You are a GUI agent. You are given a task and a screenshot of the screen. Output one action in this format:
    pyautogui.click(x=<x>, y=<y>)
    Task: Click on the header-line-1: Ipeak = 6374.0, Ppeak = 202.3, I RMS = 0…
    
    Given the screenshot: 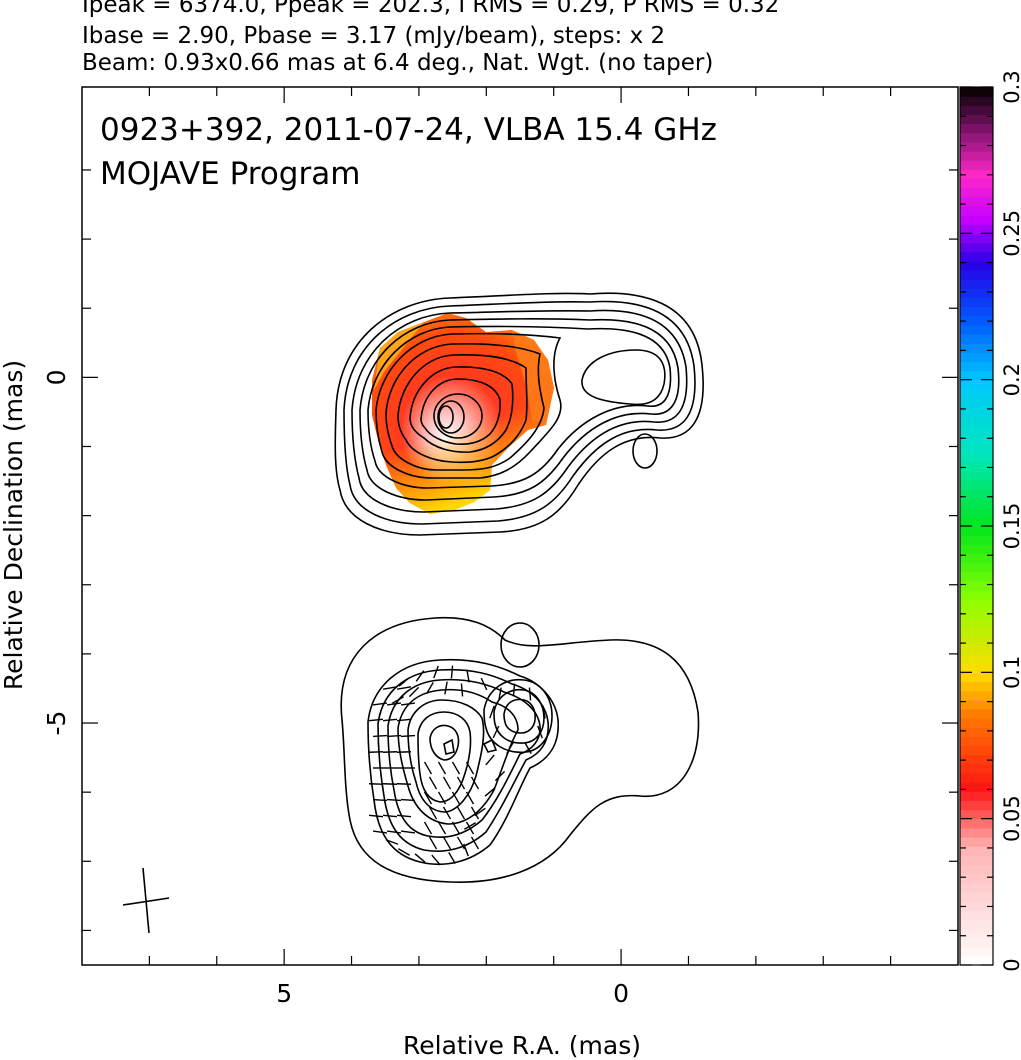 What is the action you would take?
    pyautogui.click(x=431, y=9)
    